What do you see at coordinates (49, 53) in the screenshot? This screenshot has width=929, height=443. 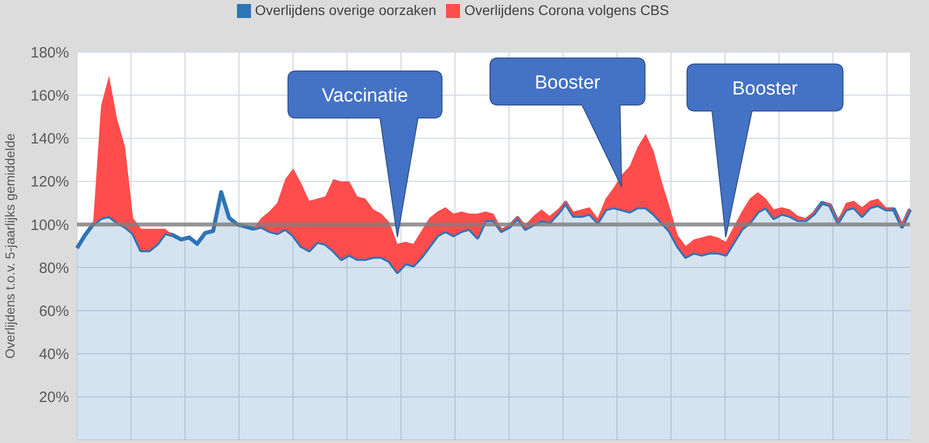 I see `y-tick-label: 180%` at bounding box center [49, 53].